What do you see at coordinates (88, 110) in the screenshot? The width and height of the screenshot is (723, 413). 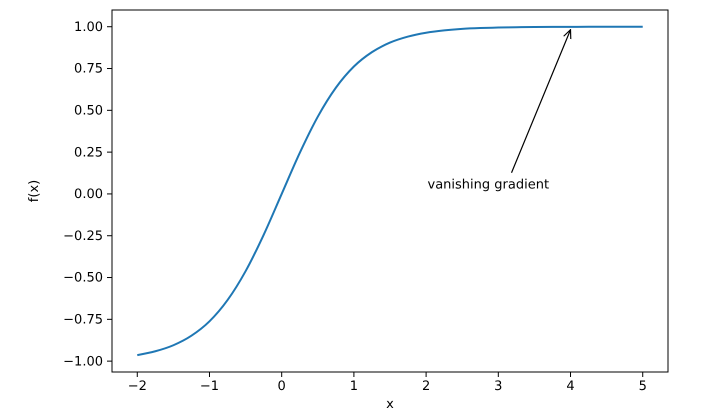 I see `y-tick-label: 0.50` at bounding box center [88, 110].